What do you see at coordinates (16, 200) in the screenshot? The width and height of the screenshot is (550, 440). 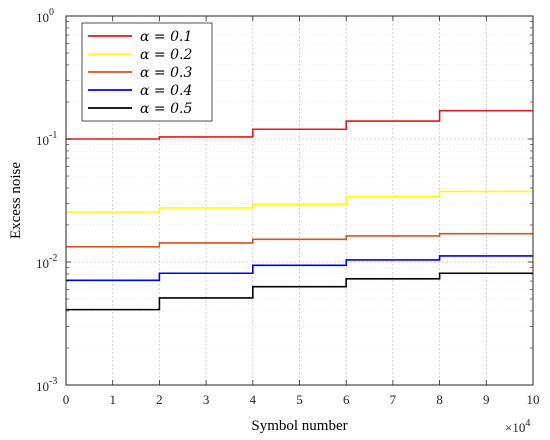 I see `y-axis-label: Excess noise` at bounding box center [16, 200].